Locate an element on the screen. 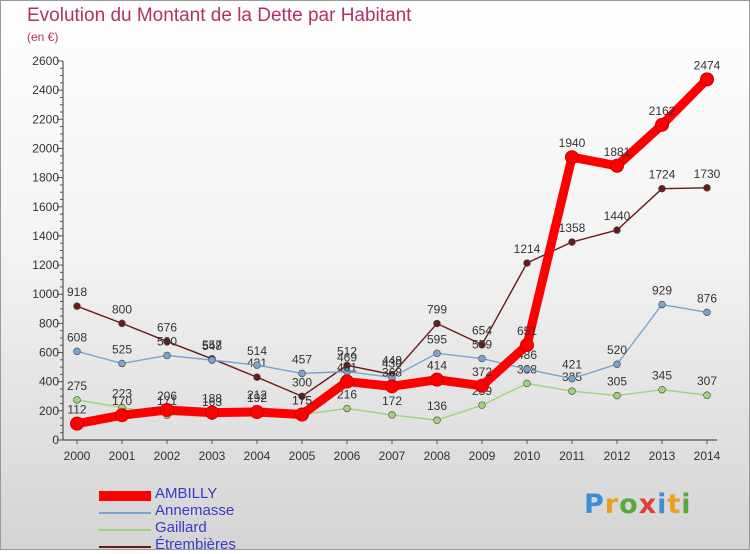 This screenshot has width=750, height=554. data-label: 525 is located at coordinates (122, 349).